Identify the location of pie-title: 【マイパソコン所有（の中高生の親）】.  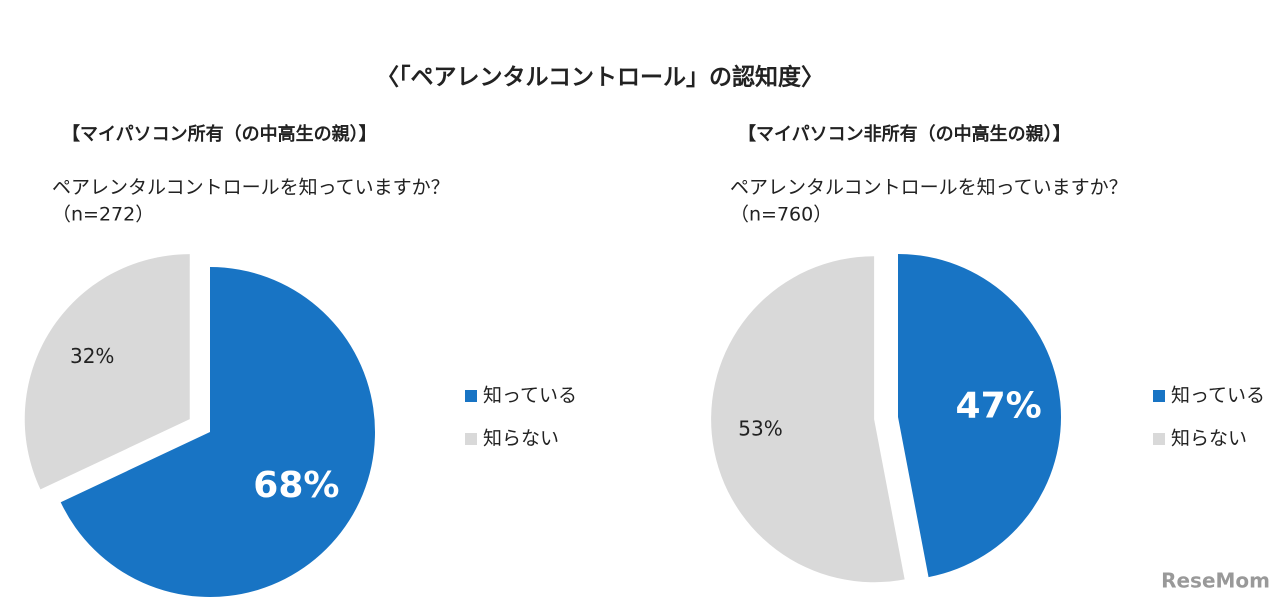
(219, 134).